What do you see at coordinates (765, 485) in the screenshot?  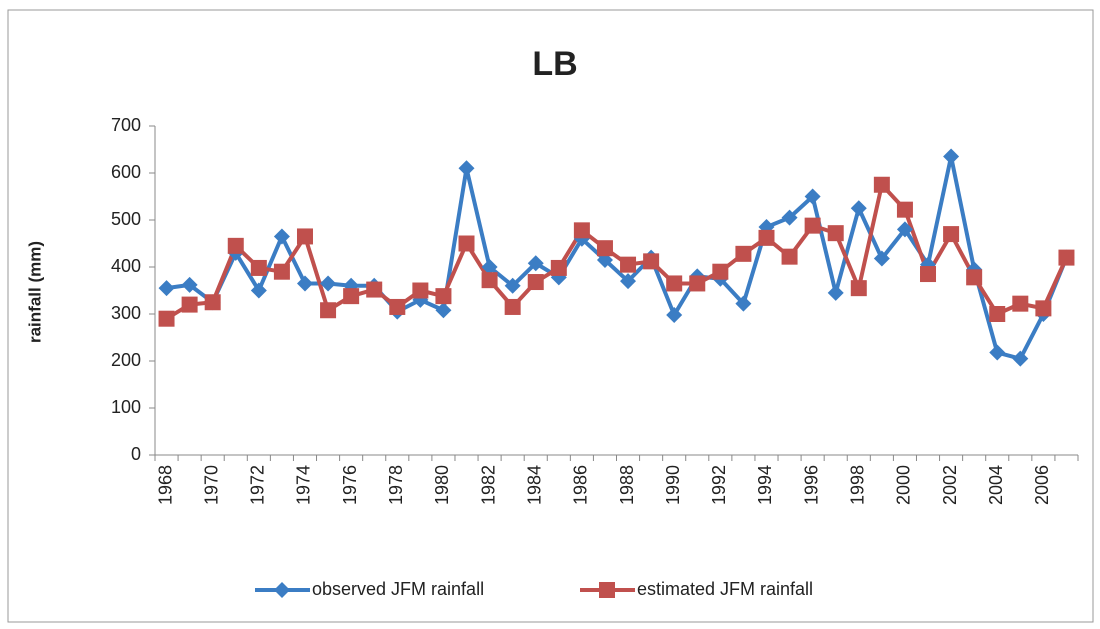 I see `x-tick-label: 1994` at bounding box center [765, 485].